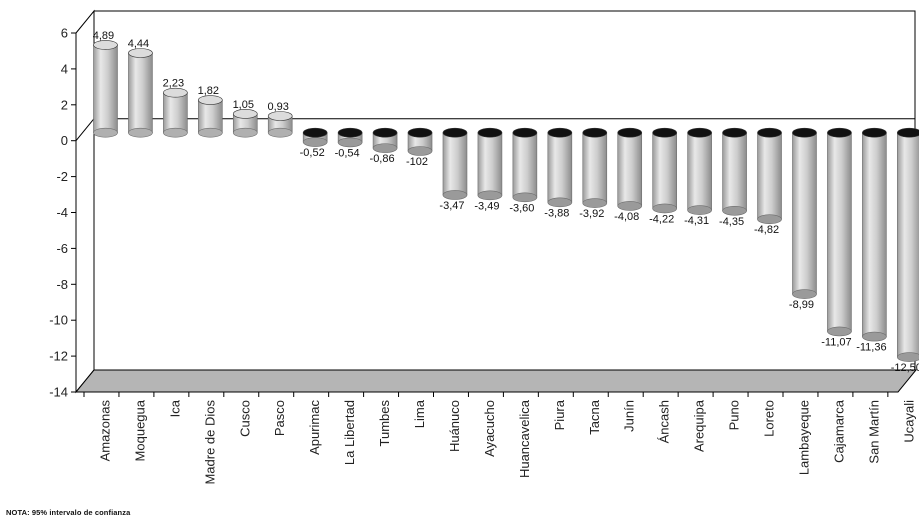  I want to click on value-label: -12,50, so click(905, 368).